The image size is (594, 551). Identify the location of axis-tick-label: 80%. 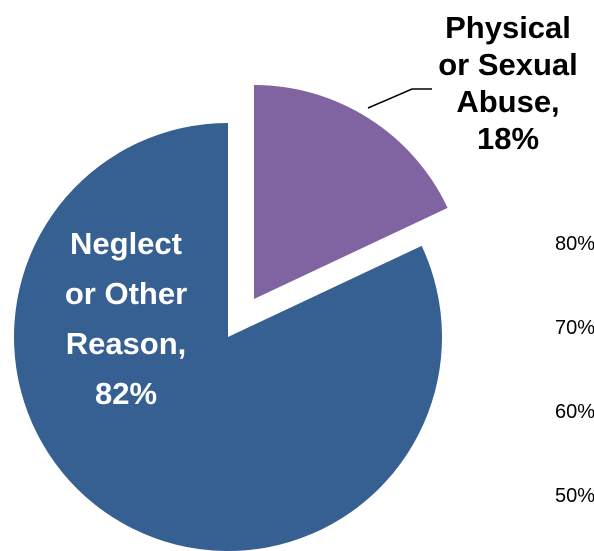
(574, 244).